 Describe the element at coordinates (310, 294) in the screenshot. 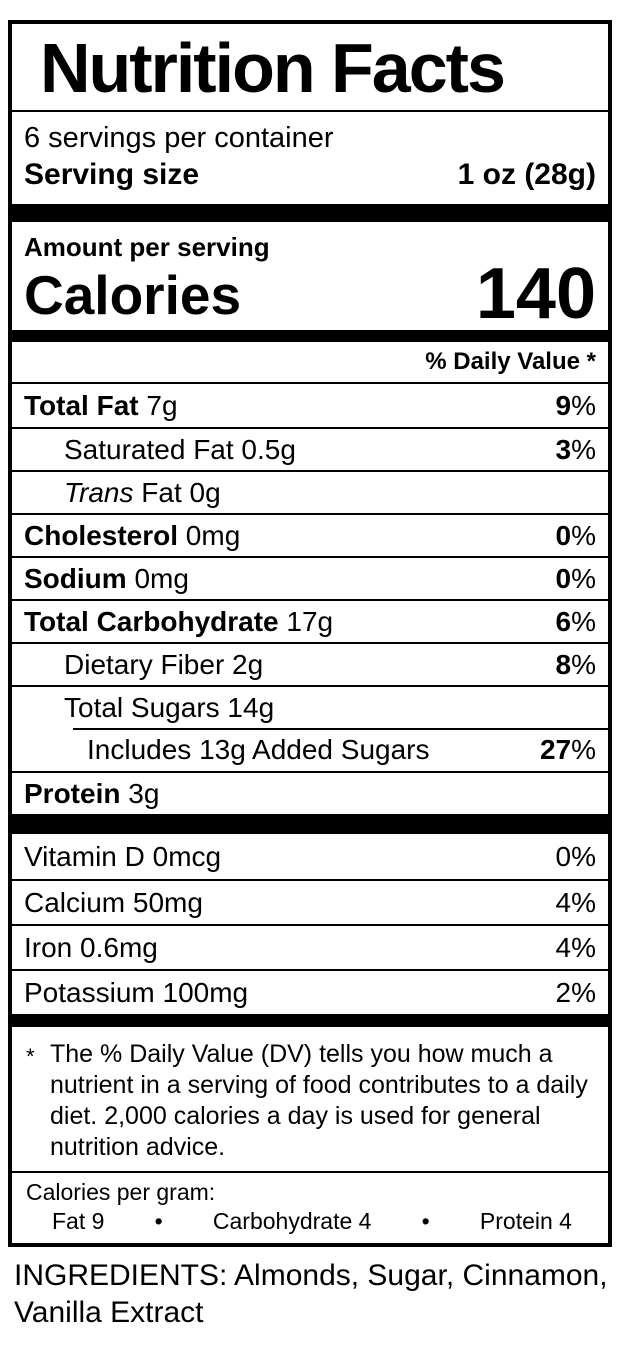

I see `calories-row: Calories 140` at that location.